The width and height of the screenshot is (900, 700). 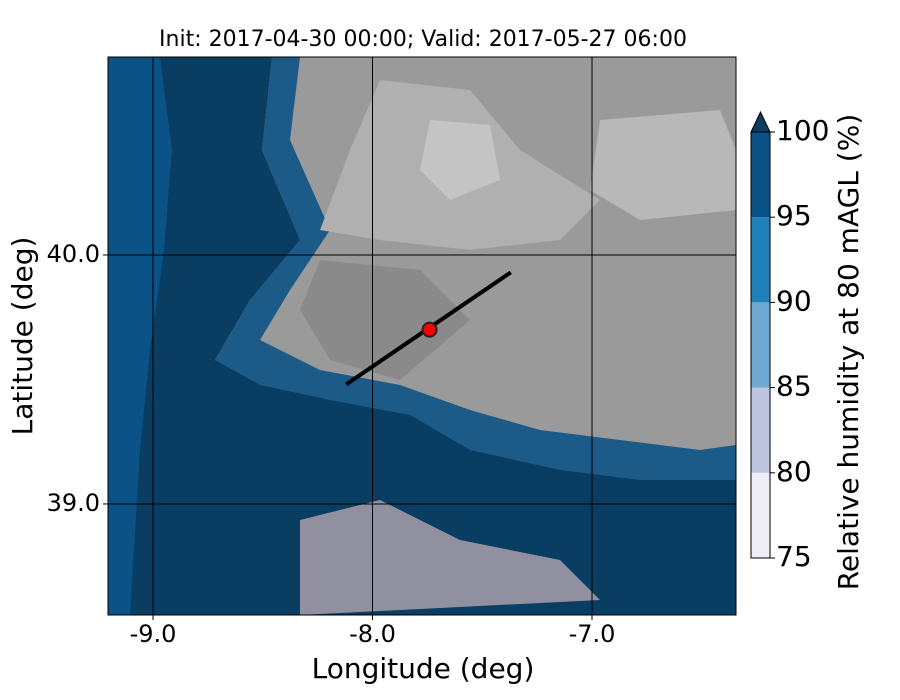 I want to click on colorbar-tick-label: 80, so click(x=794, y=471).